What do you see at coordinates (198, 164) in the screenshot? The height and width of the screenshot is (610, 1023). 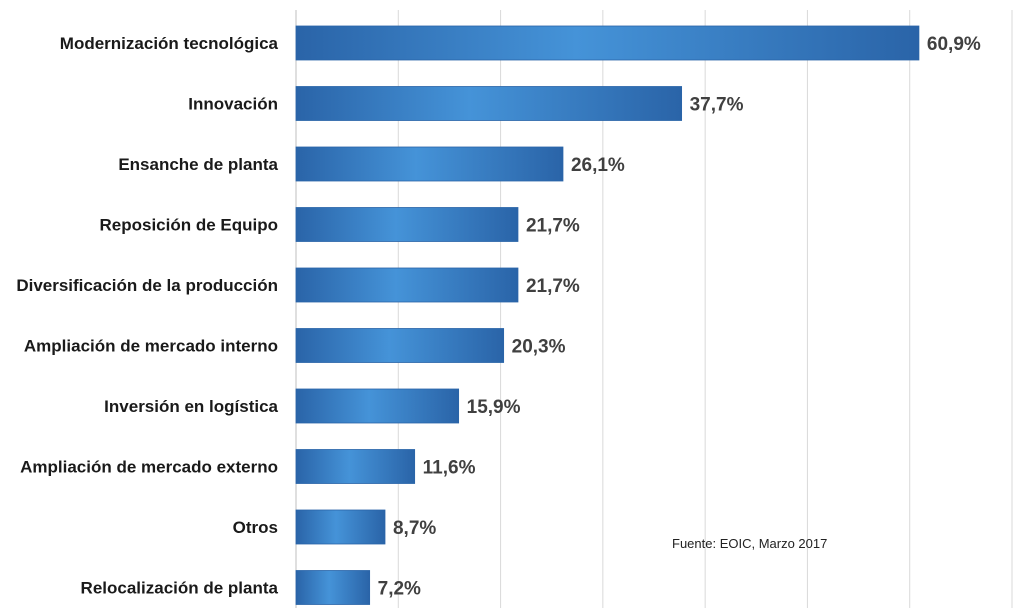 I see `category-label: Ensanche de planta` at bounding box center [198, 164].